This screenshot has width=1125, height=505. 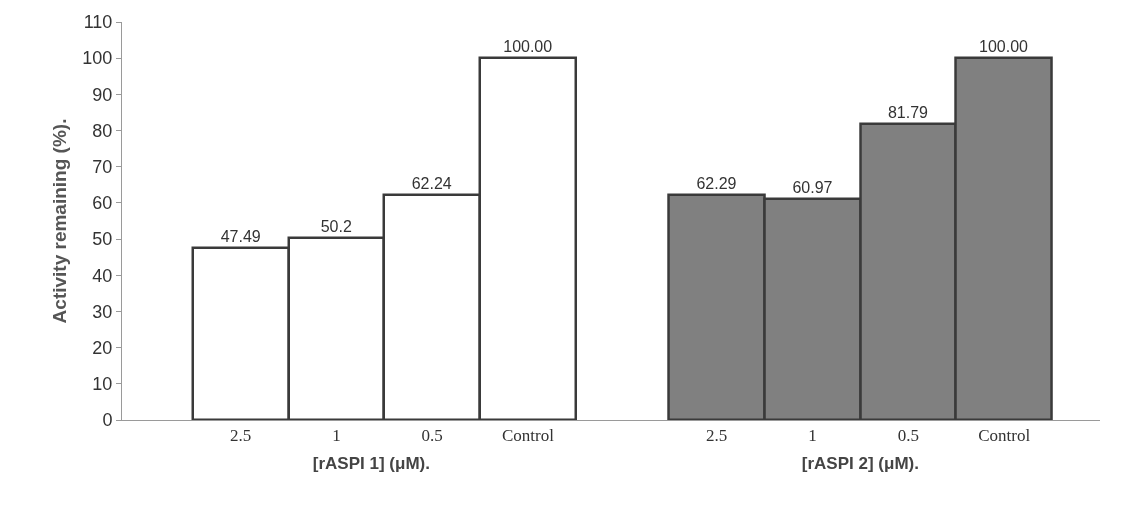 What do you see at coordinates (860, 463) in the screenshot?
I see `x-axis-title: [rASPI 2] (μM).` at bounding box center [860, 463].